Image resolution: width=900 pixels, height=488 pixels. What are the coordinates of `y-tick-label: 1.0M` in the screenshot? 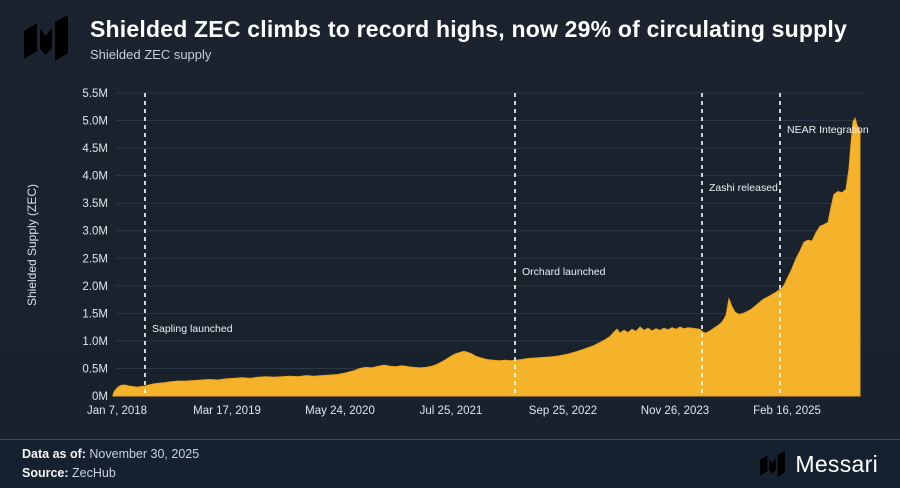 It's located at (95, 342).